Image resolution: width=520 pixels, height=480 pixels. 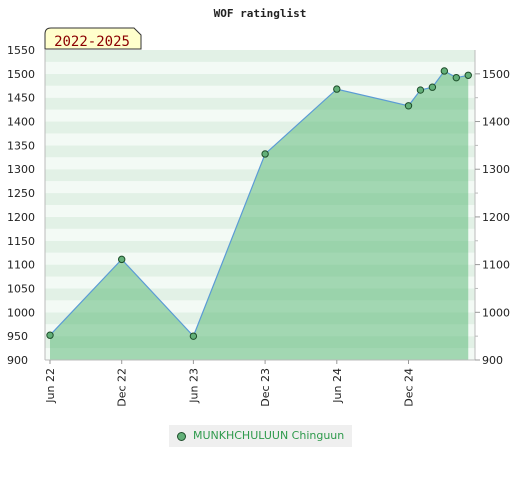 I want to click on y-tick-left-label: 1400, so click(x=21, y=122).